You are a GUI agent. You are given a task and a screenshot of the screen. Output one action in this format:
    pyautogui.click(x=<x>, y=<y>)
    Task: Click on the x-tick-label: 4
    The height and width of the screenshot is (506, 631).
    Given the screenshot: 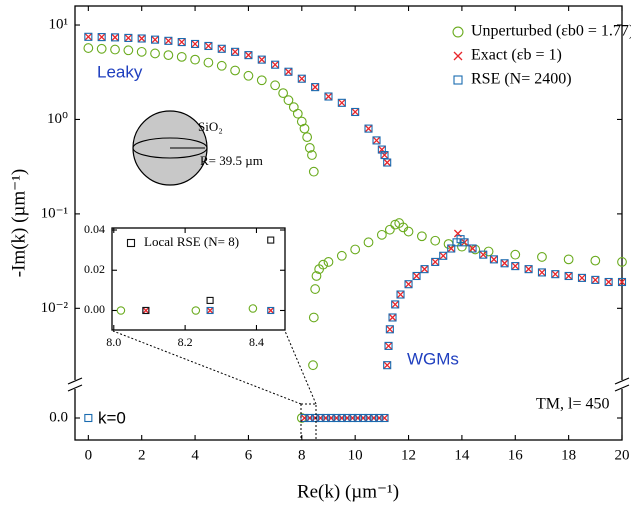 What is the action you would take?
    pyautogui.click(x=195, y=455)
    